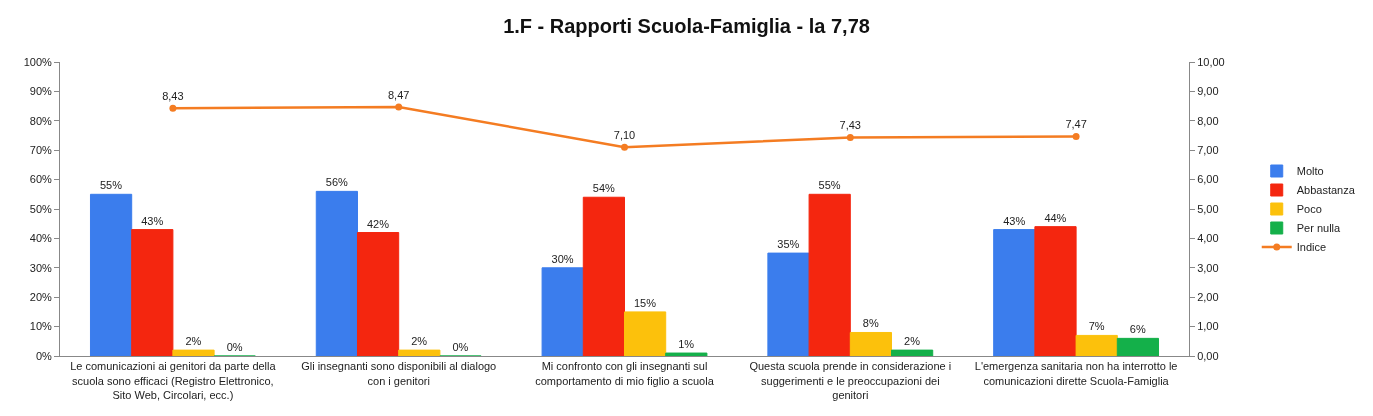  What do you see at coordinates (1208, 238) in the screenshot?
I see `y2-tick-label: 4,00` at bounding box center [1208, 238].